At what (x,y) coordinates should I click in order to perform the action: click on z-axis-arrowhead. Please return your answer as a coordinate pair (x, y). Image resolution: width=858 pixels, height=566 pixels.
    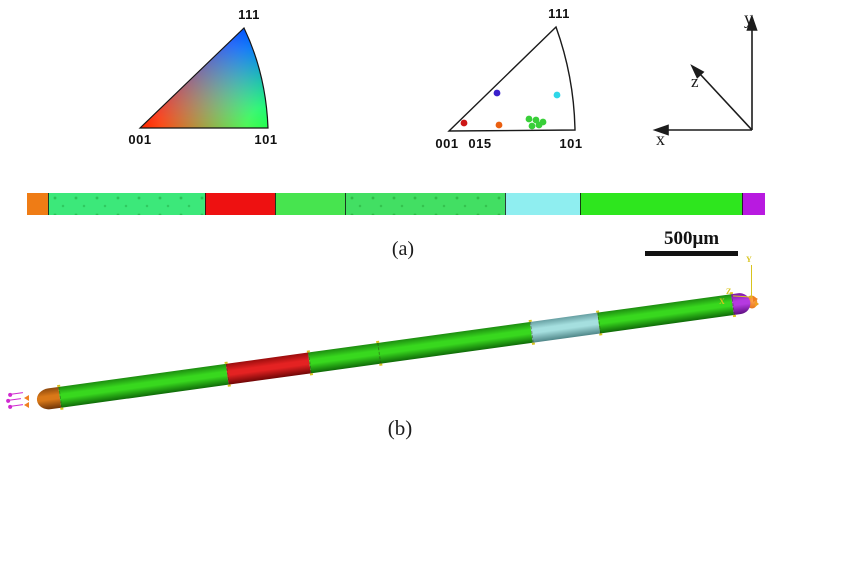
    Looking at the image, I should click on (697, 71).